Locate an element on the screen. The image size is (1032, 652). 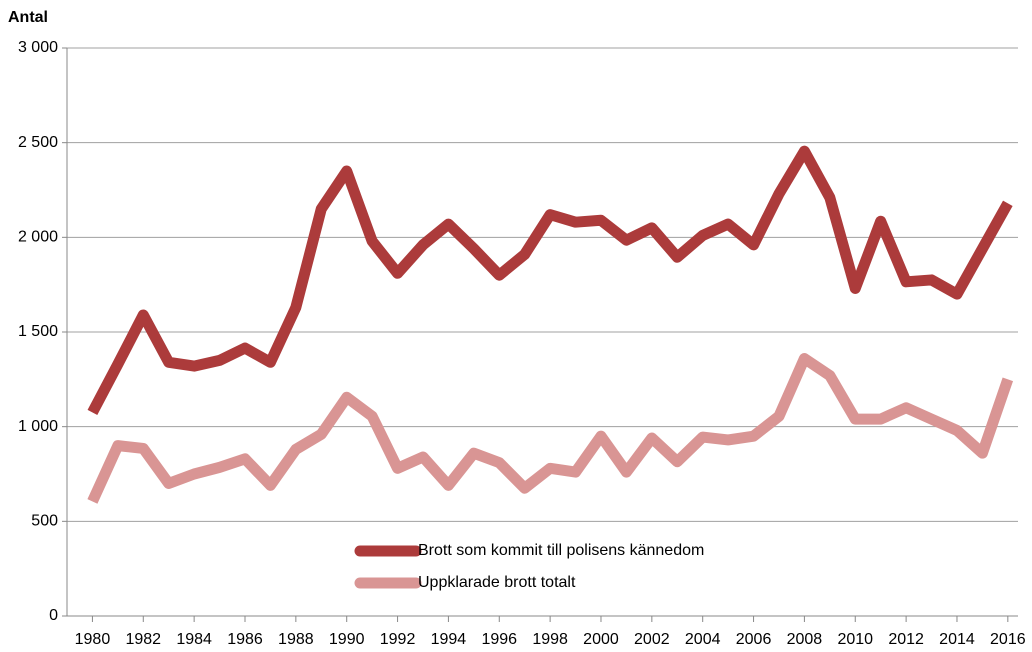
x-tick-label: 2004 is located at coordinates (703, 639).